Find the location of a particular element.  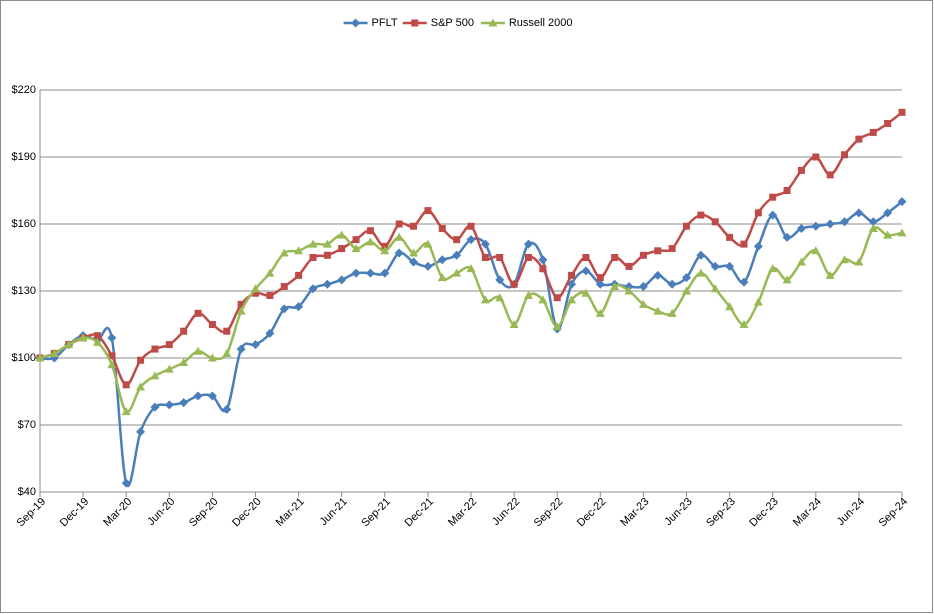

legend-label: PFLT is located at coordinates (385, 23).